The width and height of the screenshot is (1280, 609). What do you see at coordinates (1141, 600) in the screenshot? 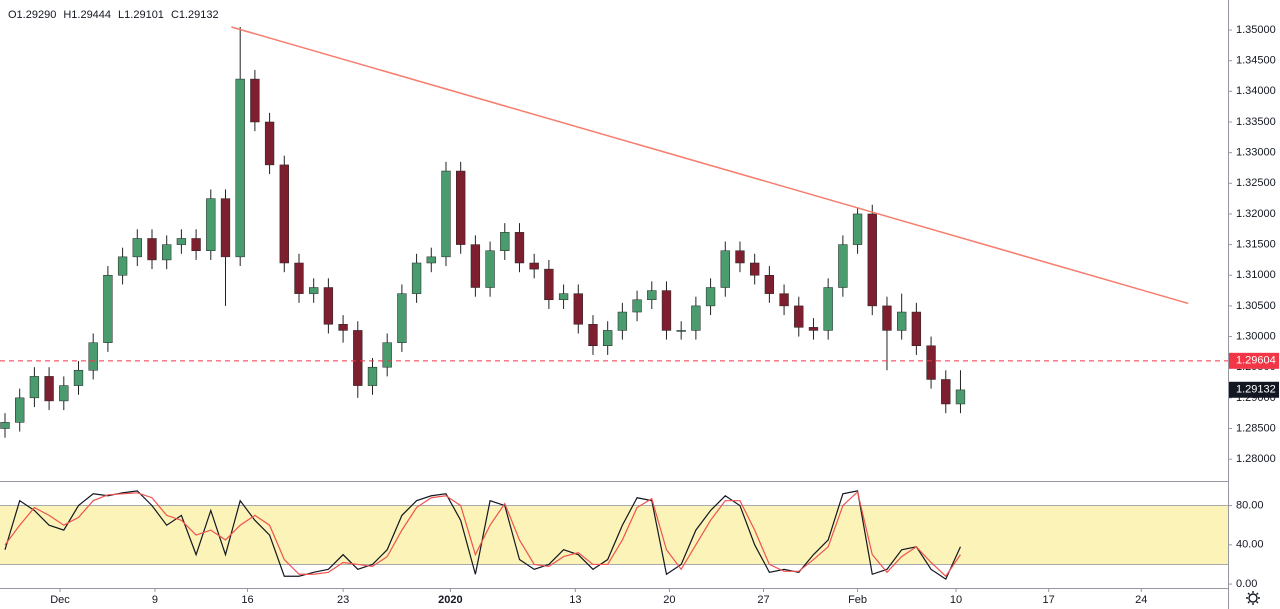
I see `x-tick-label: 24` at bounding box center [1141, 600].